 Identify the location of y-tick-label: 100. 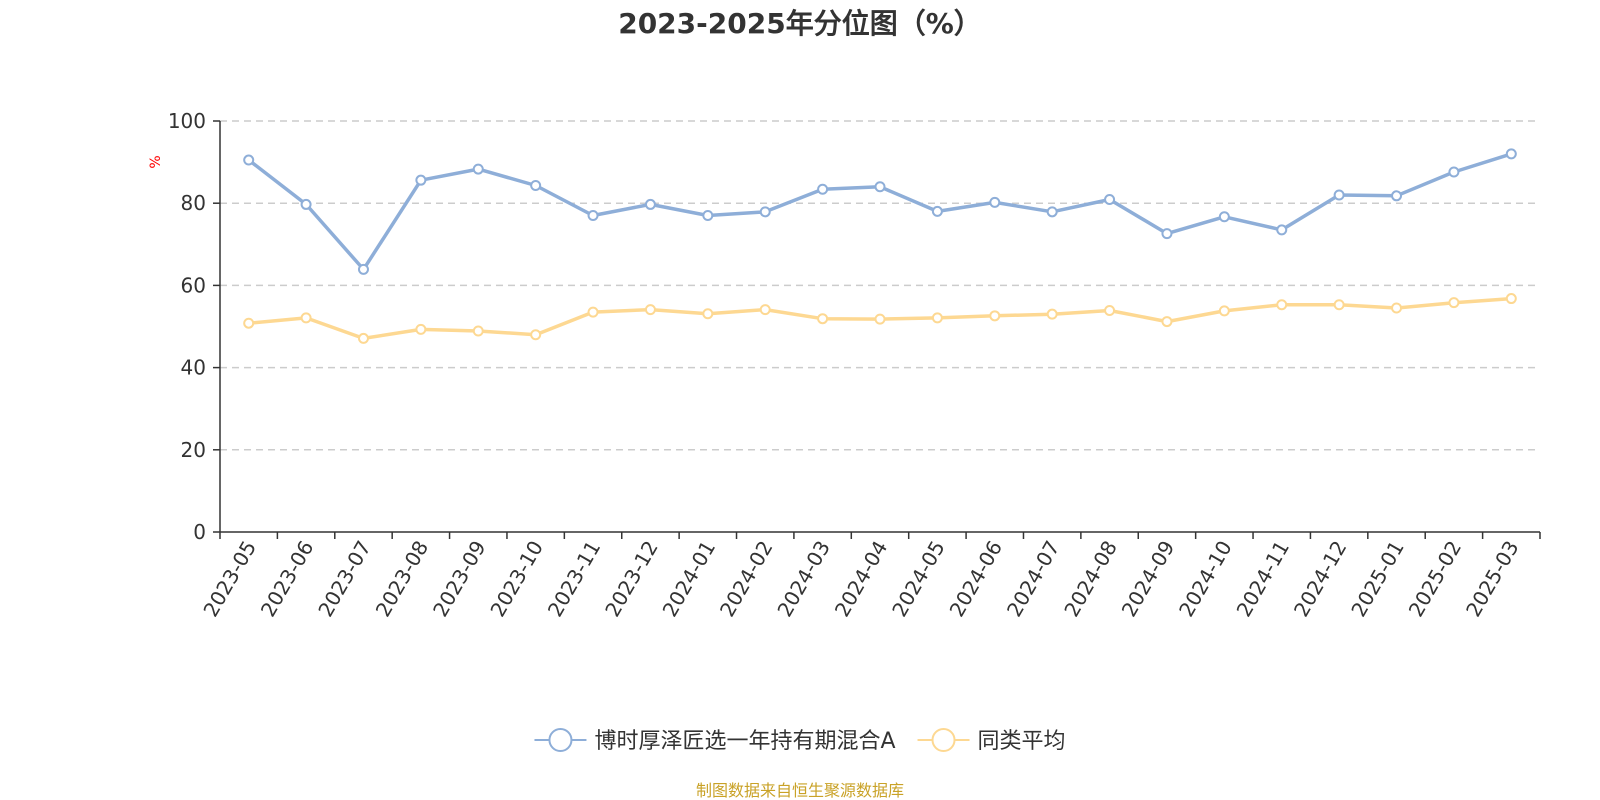
(187, 121).